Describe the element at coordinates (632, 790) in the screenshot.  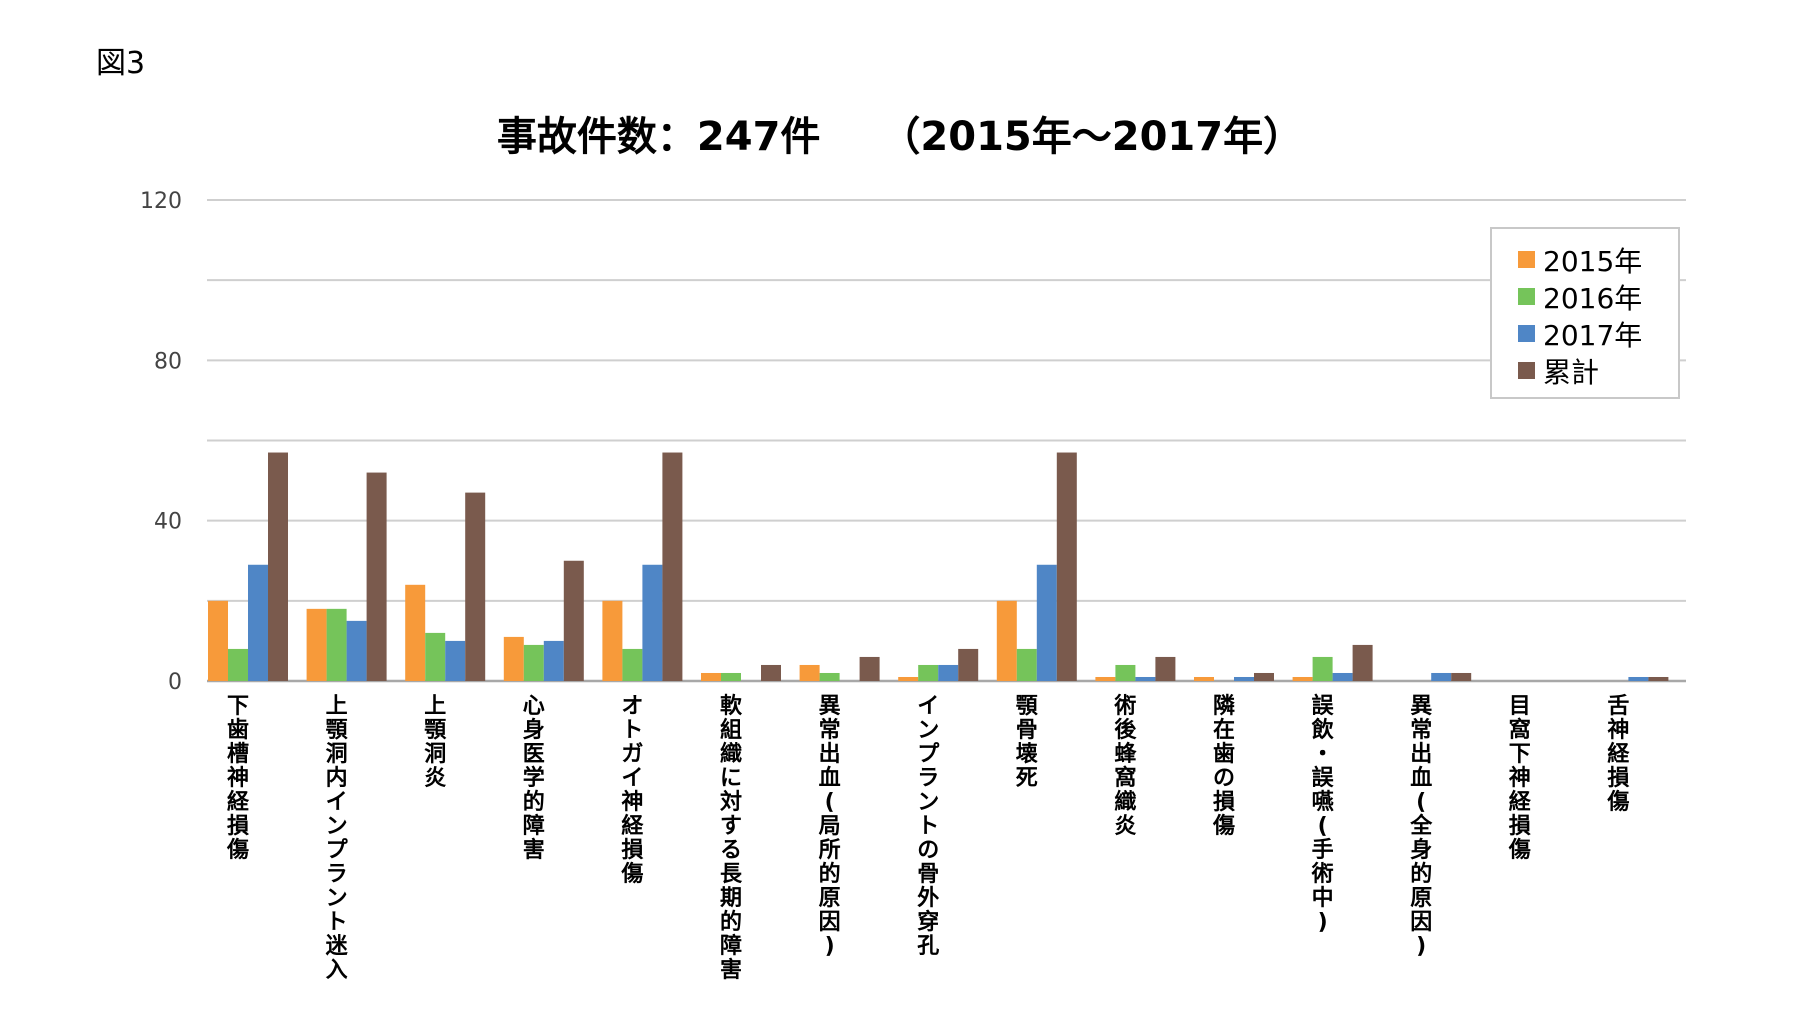
I see `x-category-label: オトガイ神経損傷` at that location.